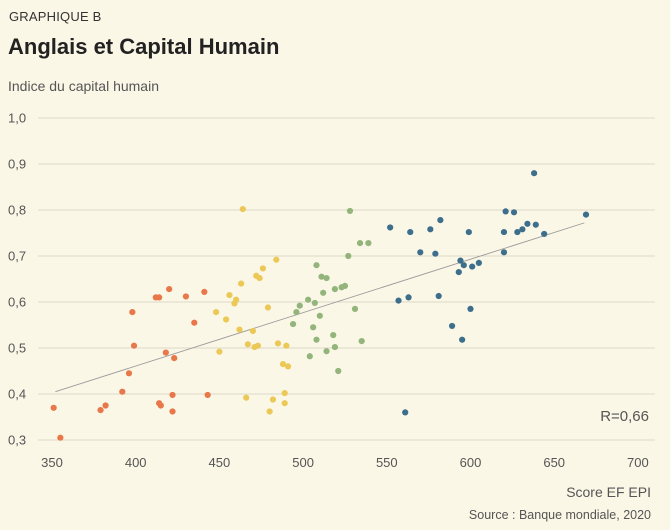 This screenshot has height=530, width=670. Describe the element at coordinates (303, 462) in the screenshot. I see `x-tick-label: 500` at that location.